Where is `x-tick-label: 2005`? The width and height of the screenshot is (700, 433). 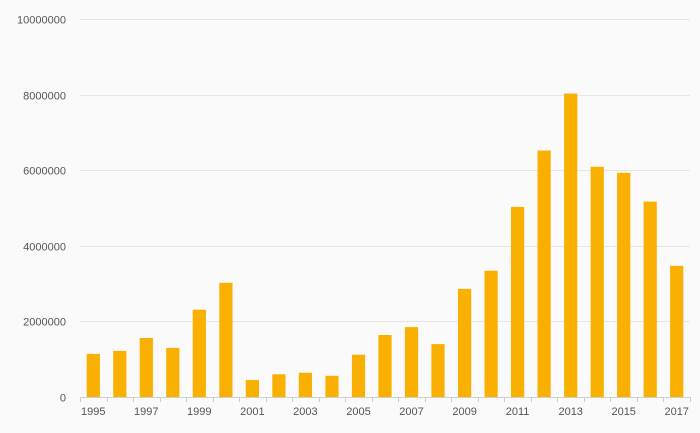 x-tick-label: 2005 is located at coordinates (358, 412).